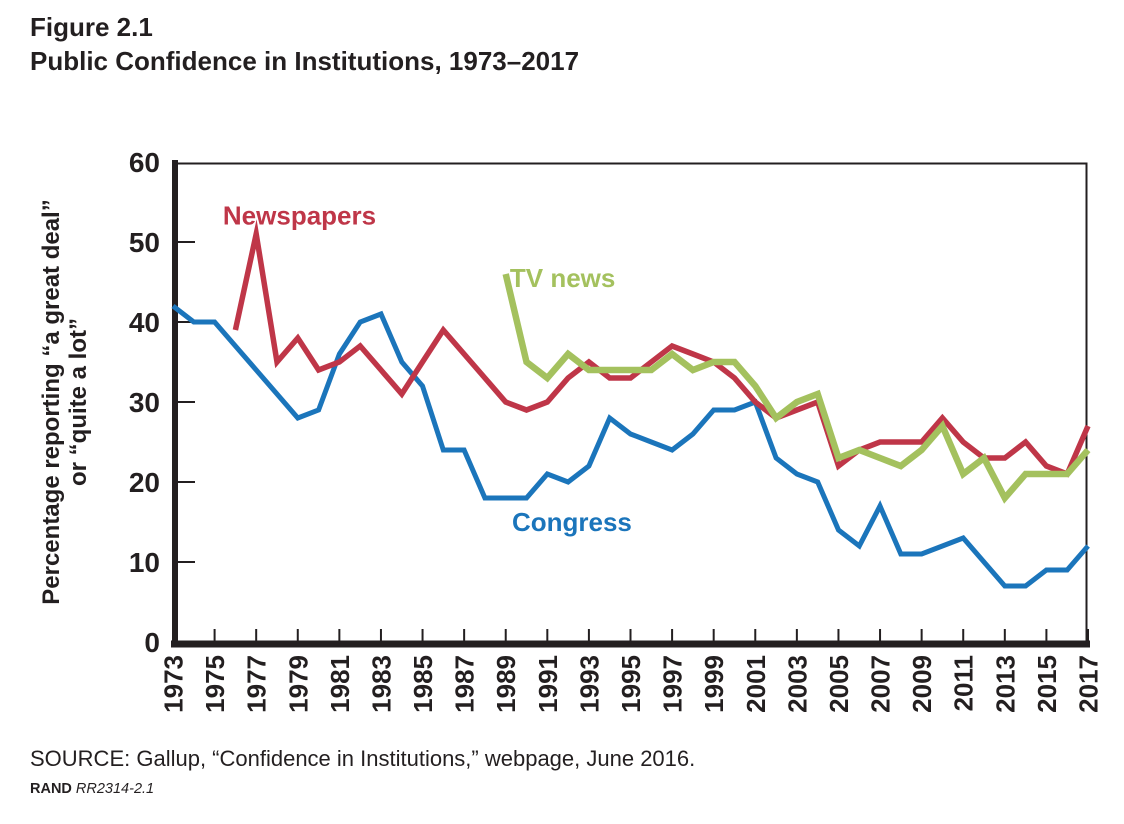  What do you see at coordinates (51, 789) in the screenshot?
I see `rand-brand: RAND` at bounding box center [51, 789].